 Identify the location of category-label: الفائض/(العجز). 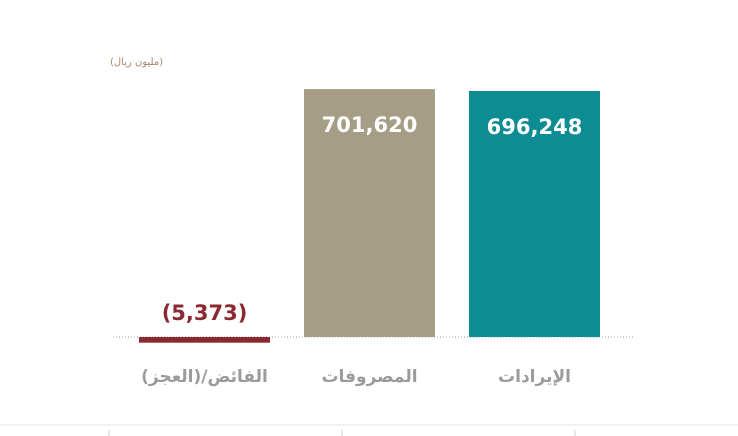
(204, 377).